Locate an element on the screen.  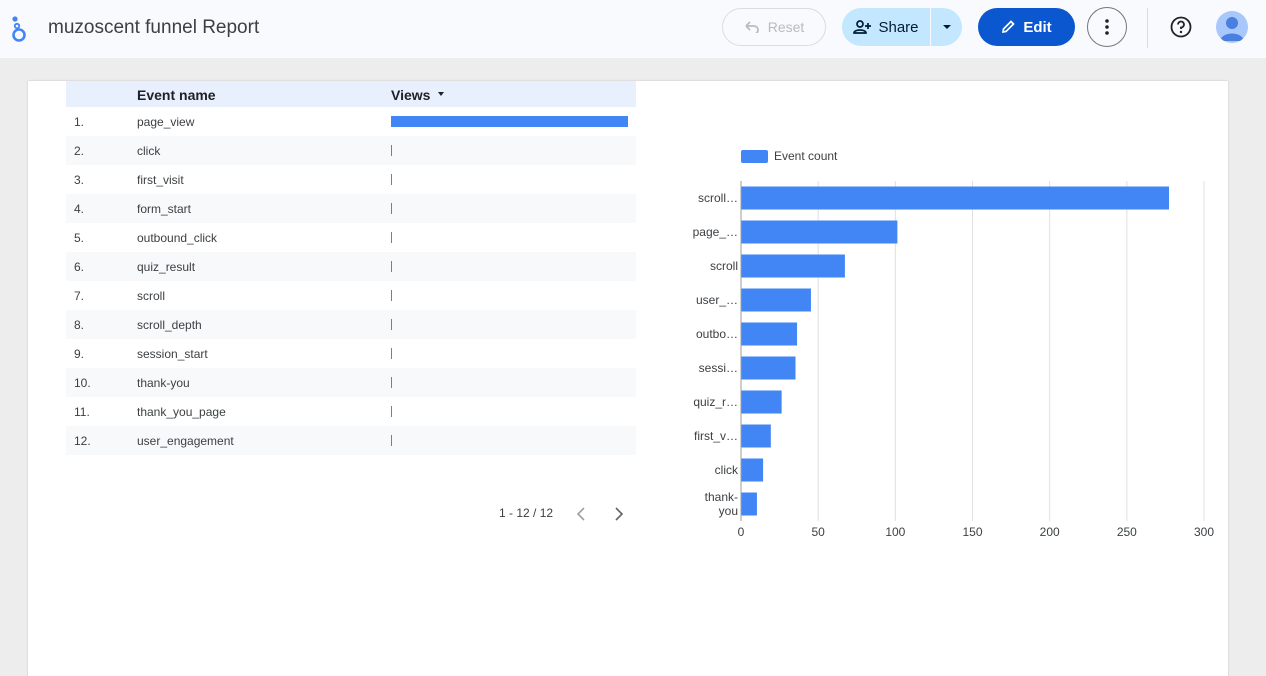
share-label: Share is located at coordinates (898, 27).